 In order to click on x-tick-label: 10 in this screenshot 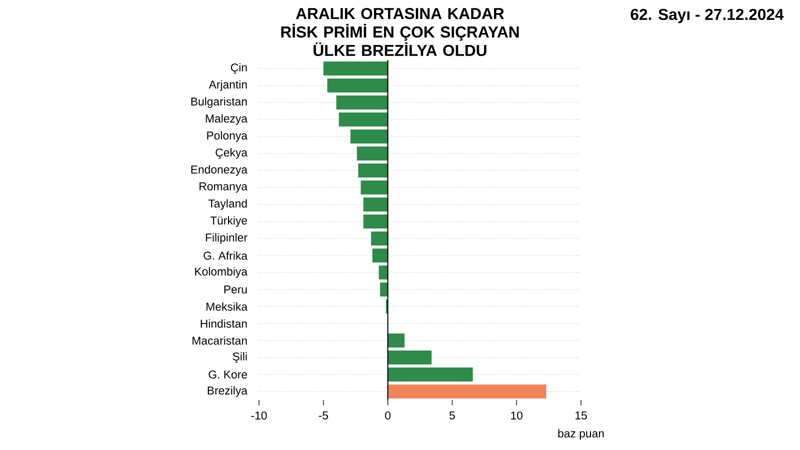, I will do `click(517, 415)`.